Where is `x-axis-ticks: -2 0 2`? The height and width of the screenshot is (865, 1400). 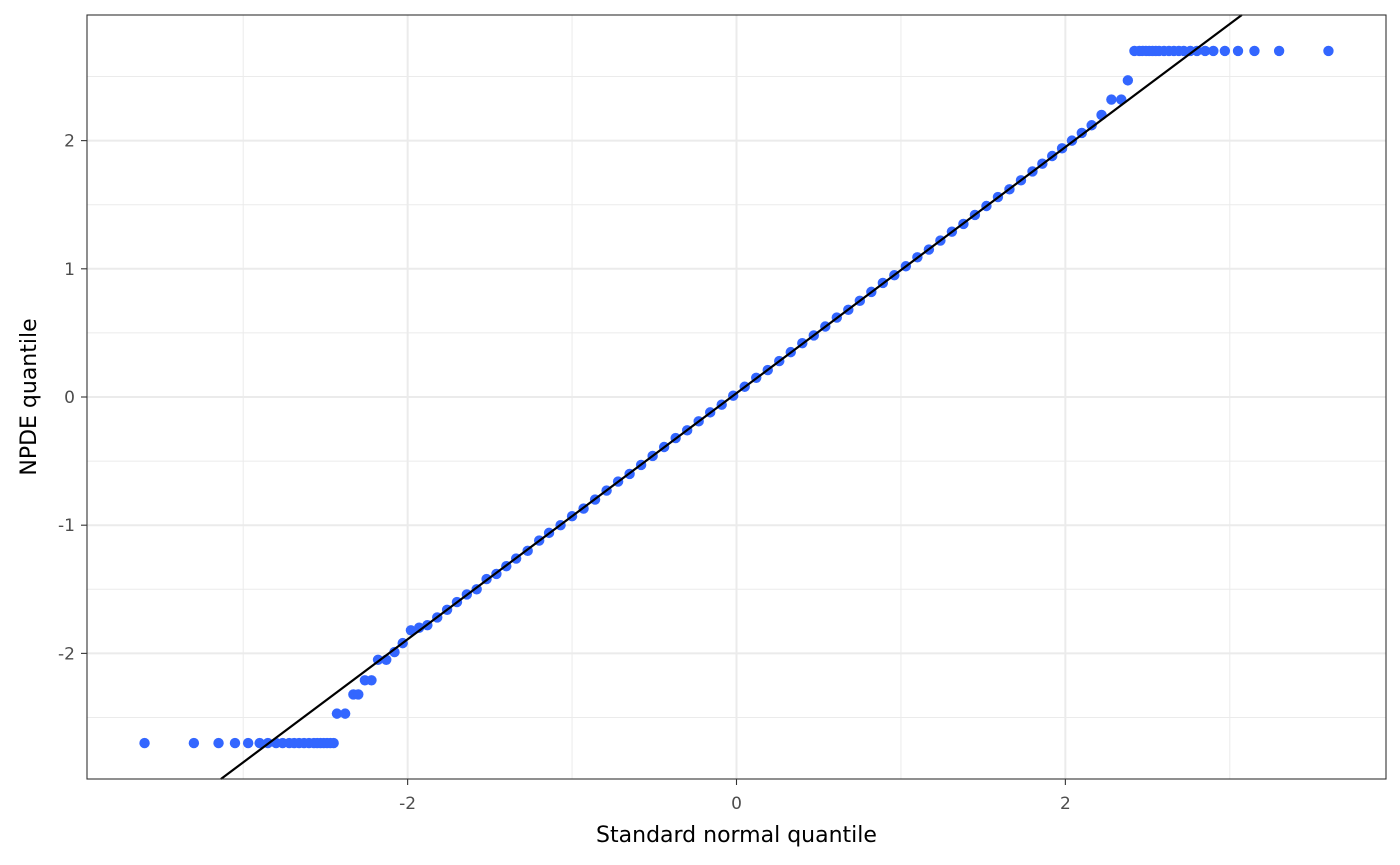
x-axis-ticks: -2 0 2 is located at coordinates (735, 796).